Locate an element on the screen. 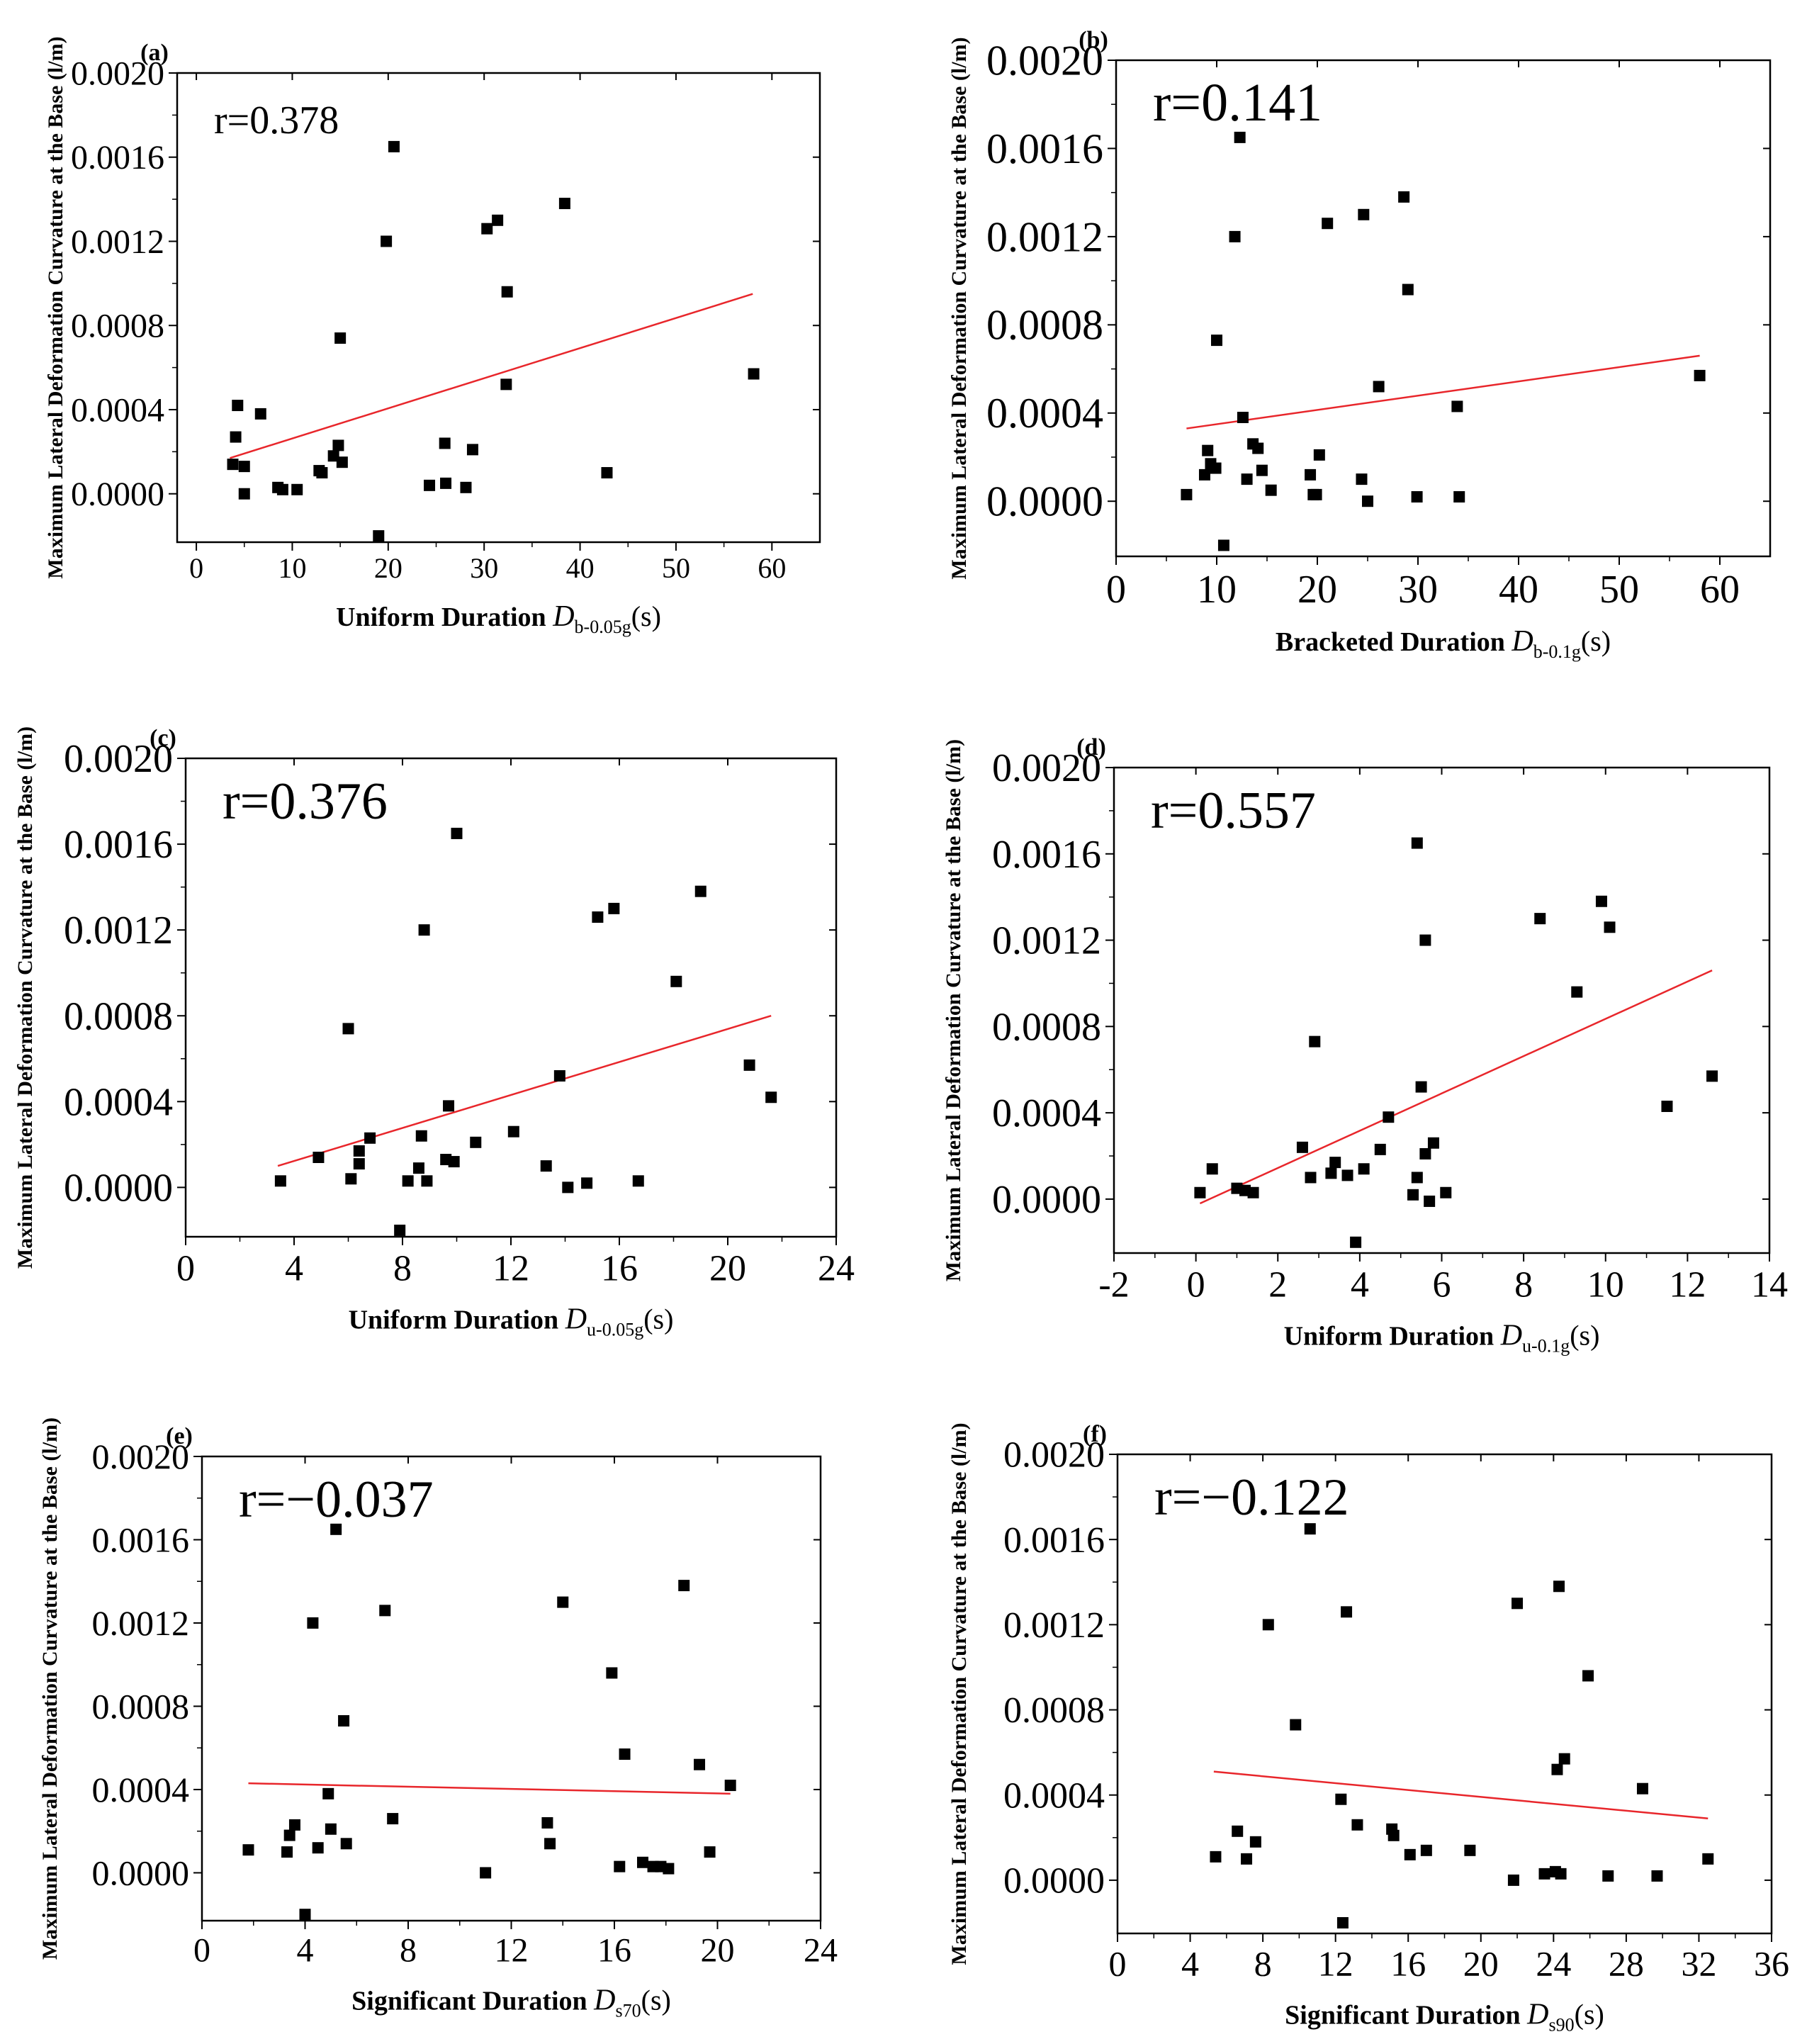 Image resolution: width=1807 pixels, height=2044 pixels. x-tick-label: 10 is located at coordinates (1605, 1285).